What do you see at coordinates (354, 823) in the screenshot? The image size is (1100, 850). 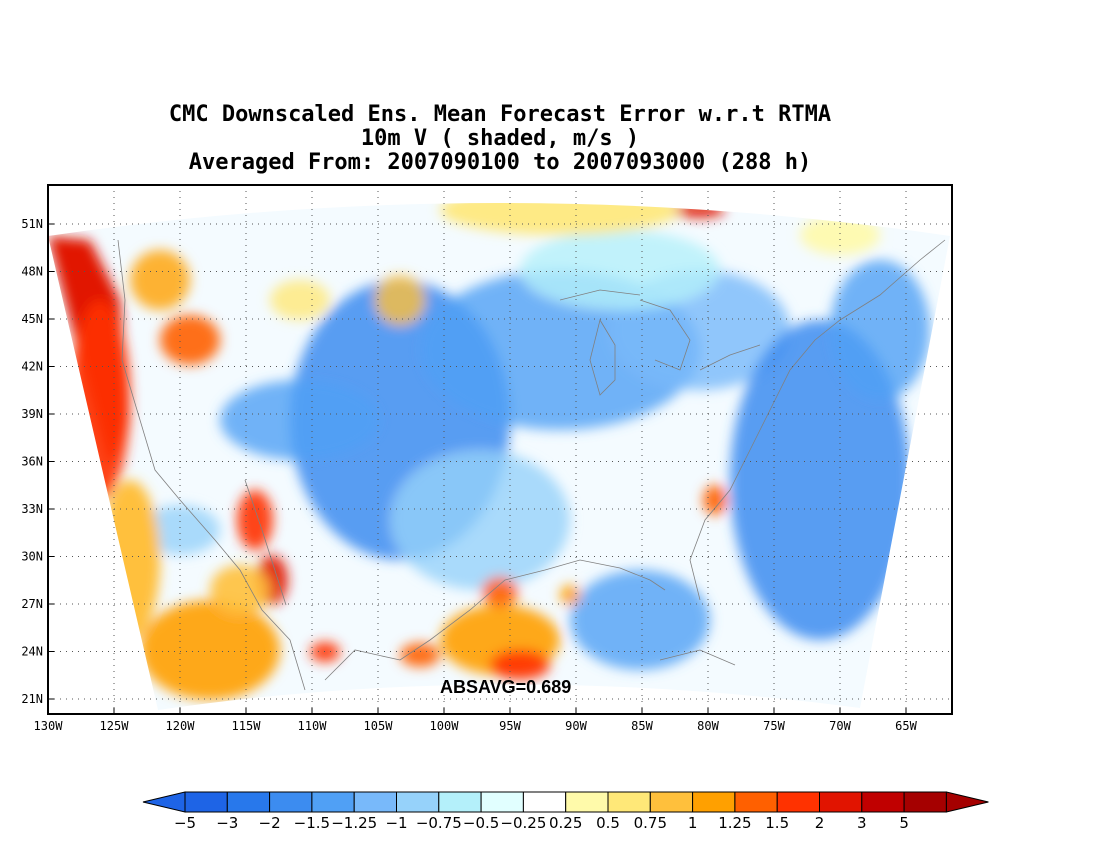 I see `colorbar-label: −1.25` at bounding box center [354, 823].